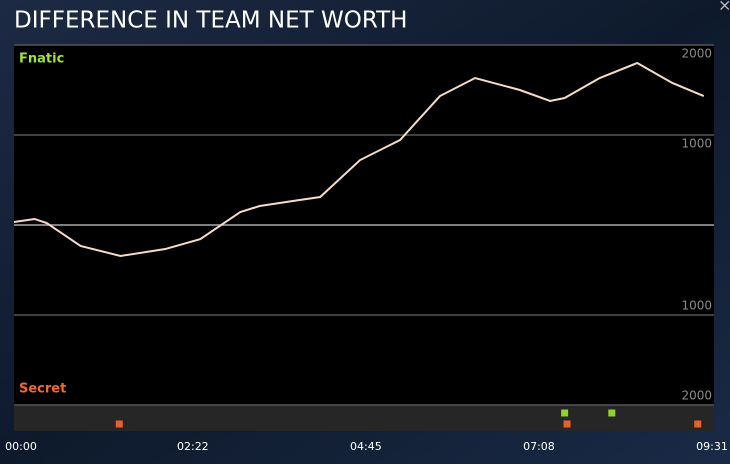 This screenshot has width=730, height=464. Describe the element at coordinates (42, 389) in the screenshot. I see `team-label: Secret` at that location.